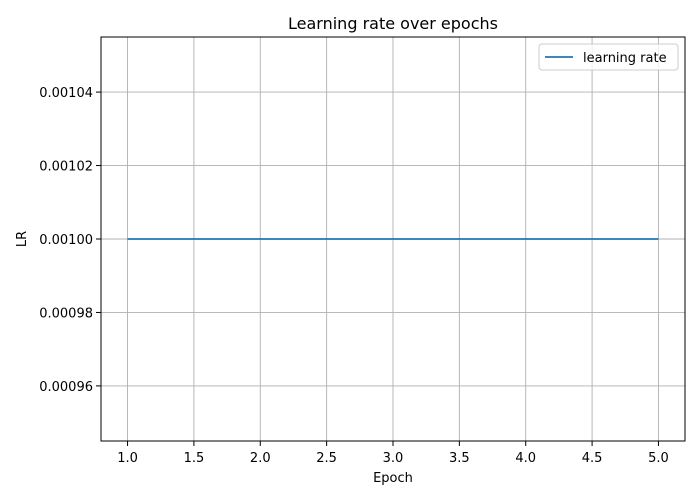 The height and width of the screenshot is (500, 700). Describe the element at coordinates (66, 240) in the screenshot. I see `y-tick-label: 0.00100` at that location.